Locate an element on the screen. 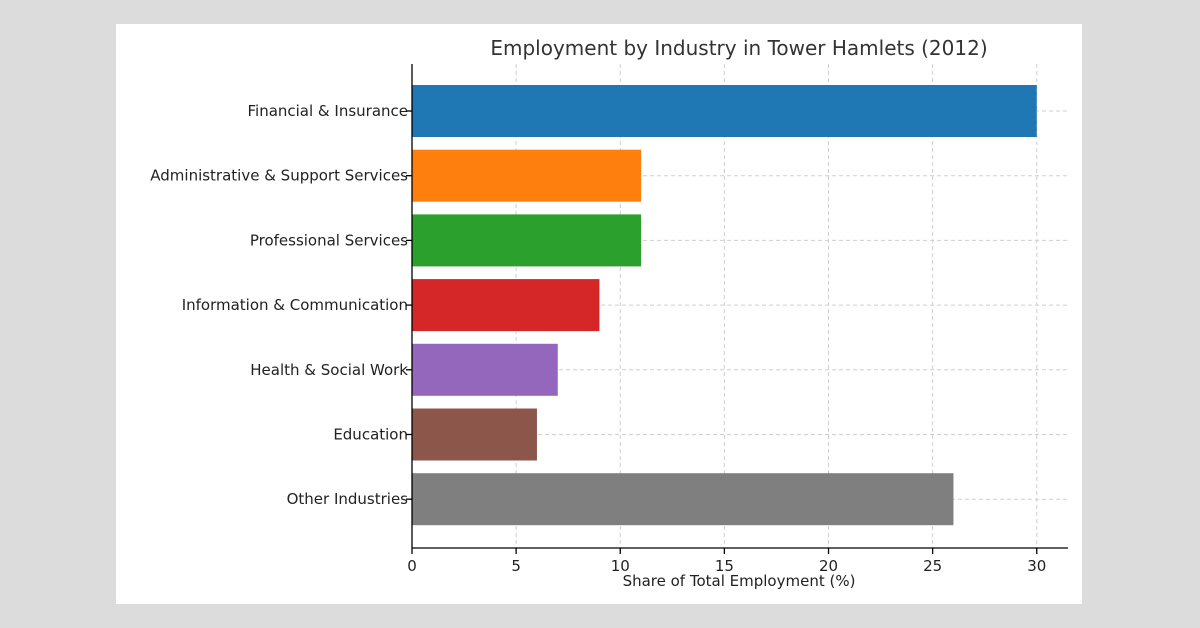  category-label: Information & Communication is located at coordinates (295, 305).